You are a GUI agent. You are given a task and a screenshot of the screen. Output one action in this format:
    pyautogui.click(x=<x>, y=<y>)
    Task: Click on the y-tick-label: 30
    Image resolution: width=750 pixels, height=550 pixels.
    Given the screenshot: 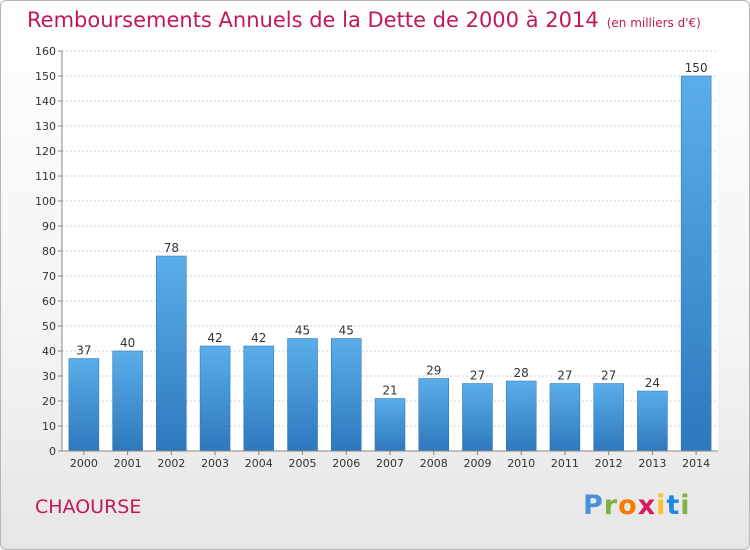 What is the action you would take?
    pyautogui.click(x=49, y=376)
    